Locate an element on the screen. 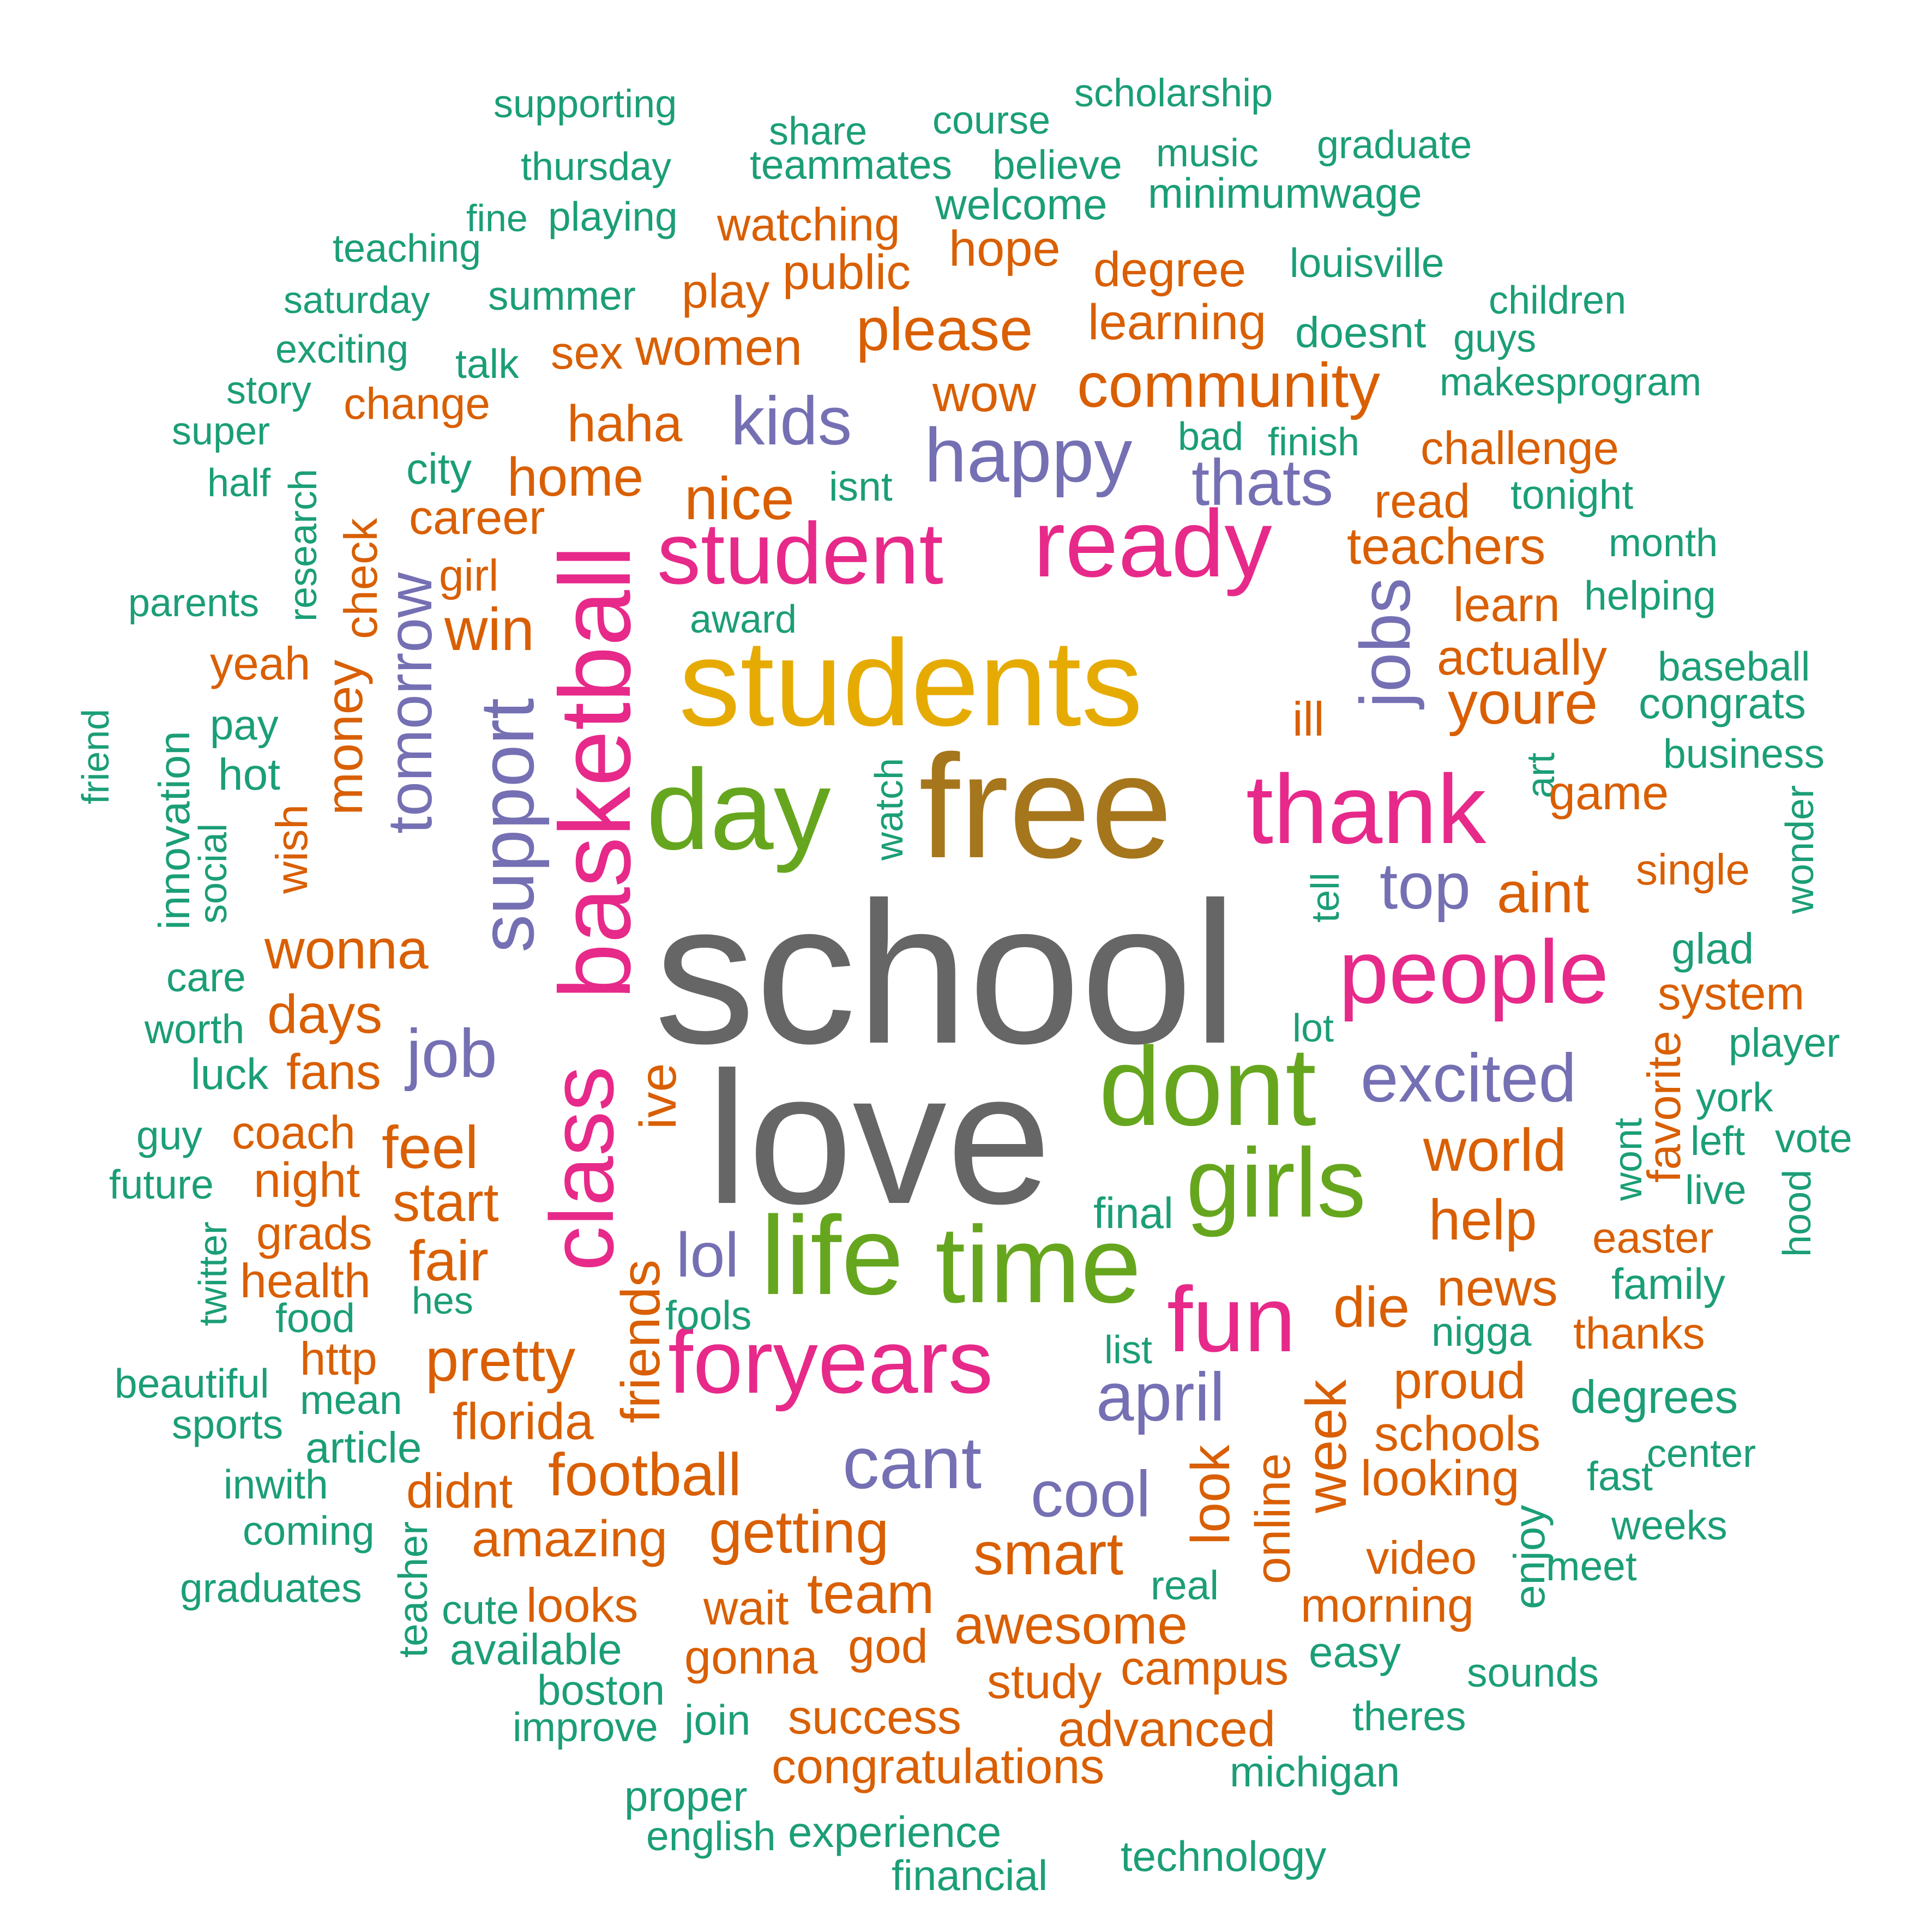 The height and width of the screenshot is (1932, 1932). word-left: left is located at coordinates (1718, 1141).